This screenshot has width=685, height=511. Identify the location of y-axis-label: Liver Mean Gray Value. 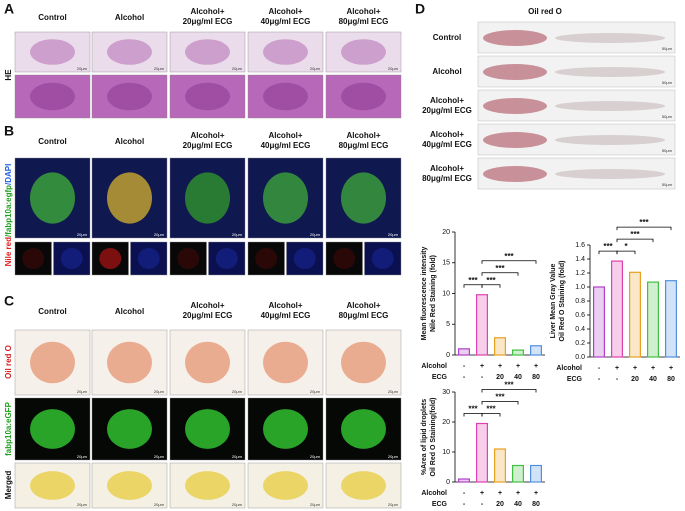
(553, 301).